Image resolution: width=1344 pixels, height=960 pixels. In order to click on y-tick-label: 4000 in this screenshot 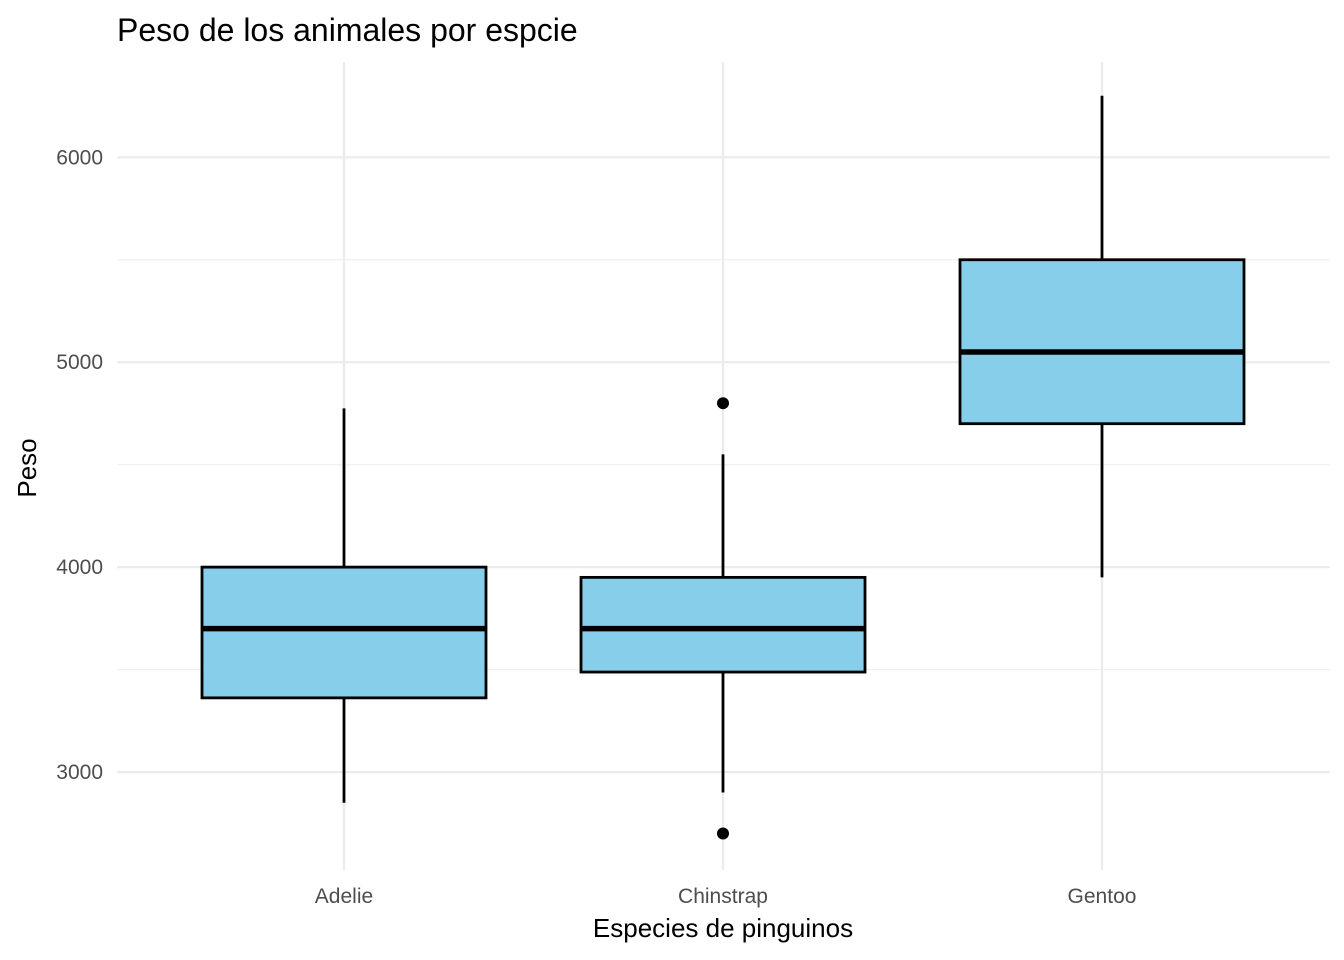, I will do `click(79, 567)`.